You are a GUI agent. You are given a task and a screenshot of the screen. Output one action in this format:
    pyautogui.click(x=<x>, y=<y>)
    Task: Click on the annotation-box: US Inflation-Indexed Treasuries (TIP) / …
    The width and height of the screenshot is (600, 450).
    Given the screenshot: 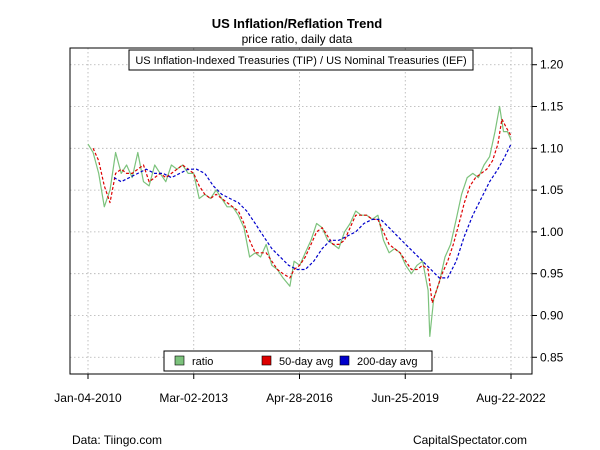 What is the action you would take?
    pyautogui.click(x=301, y=60)
    